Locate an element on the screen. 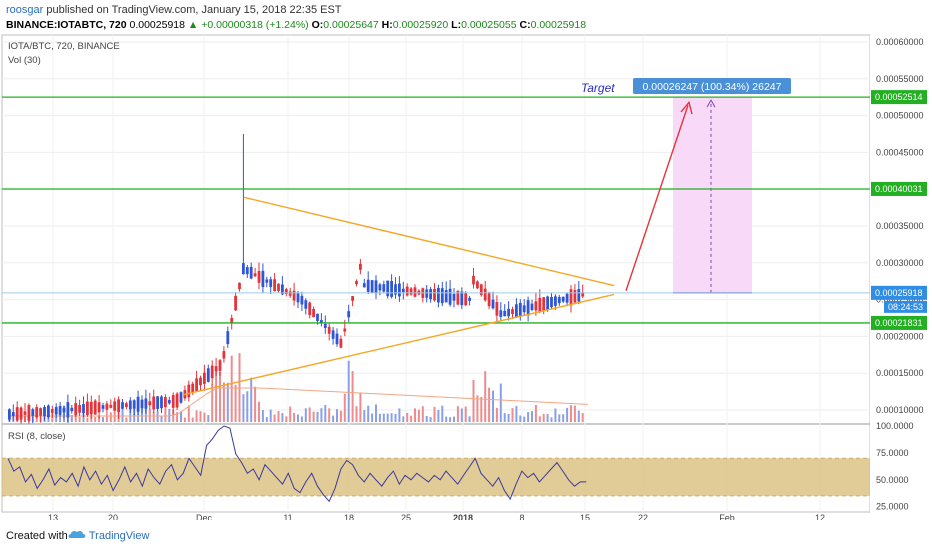 The height and width of the screenshot is (550, 932). author-link: roosgar is located at coordinates (25, 10).